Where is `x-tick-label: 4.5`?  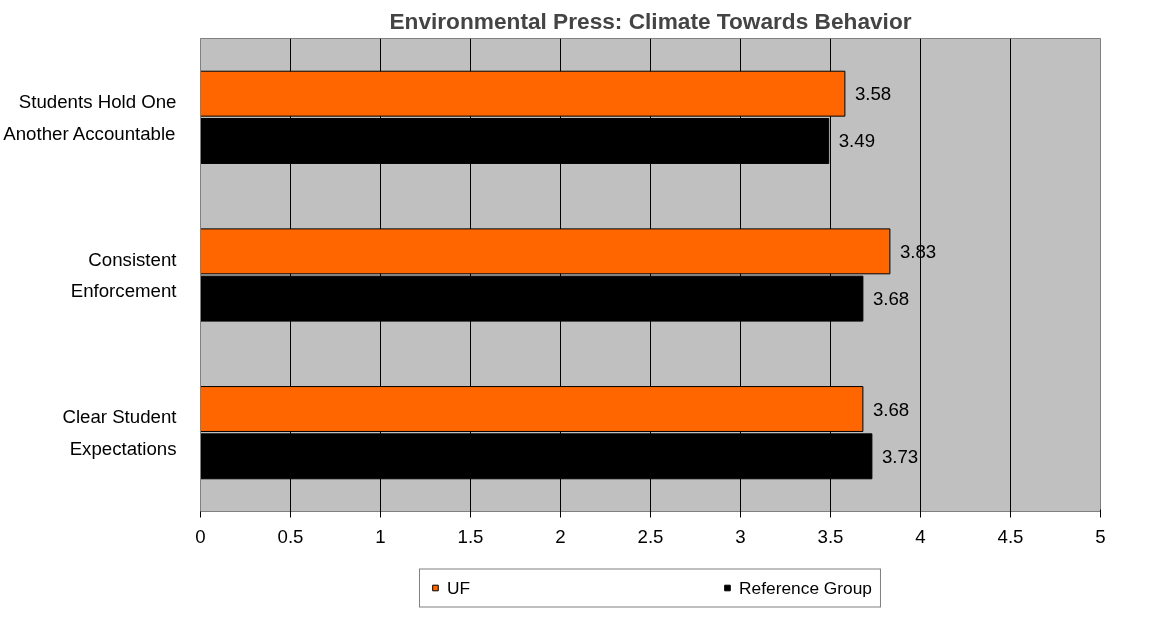
x-tick-label: 4.5 is located at coordinates (1010, 536).